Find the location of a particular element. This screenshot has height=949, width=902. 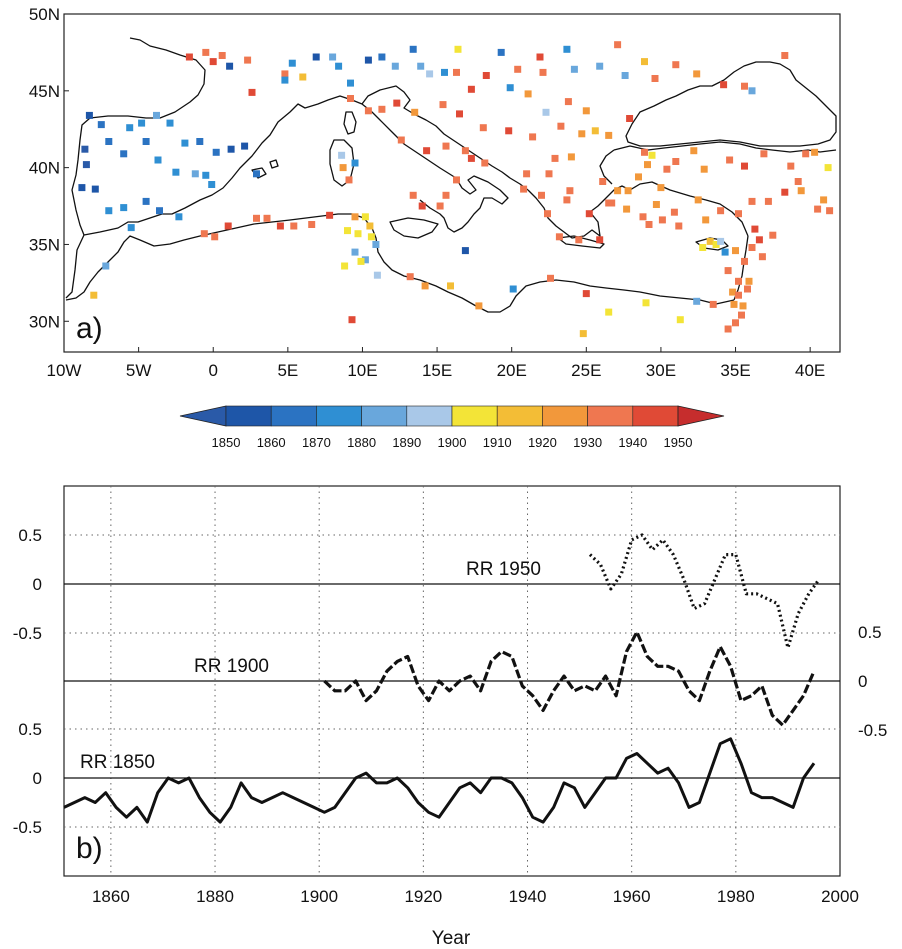

map-x-tick-label: 0 is located at coordinates (212, 370).